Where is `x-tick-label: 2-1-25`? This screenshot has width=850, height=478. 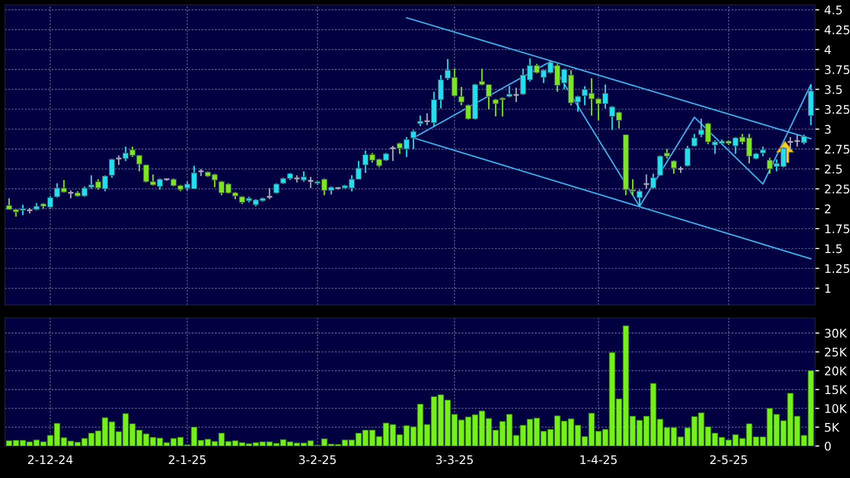 x-tick-label: 2-1-25 is located at coordinates (187, 459).